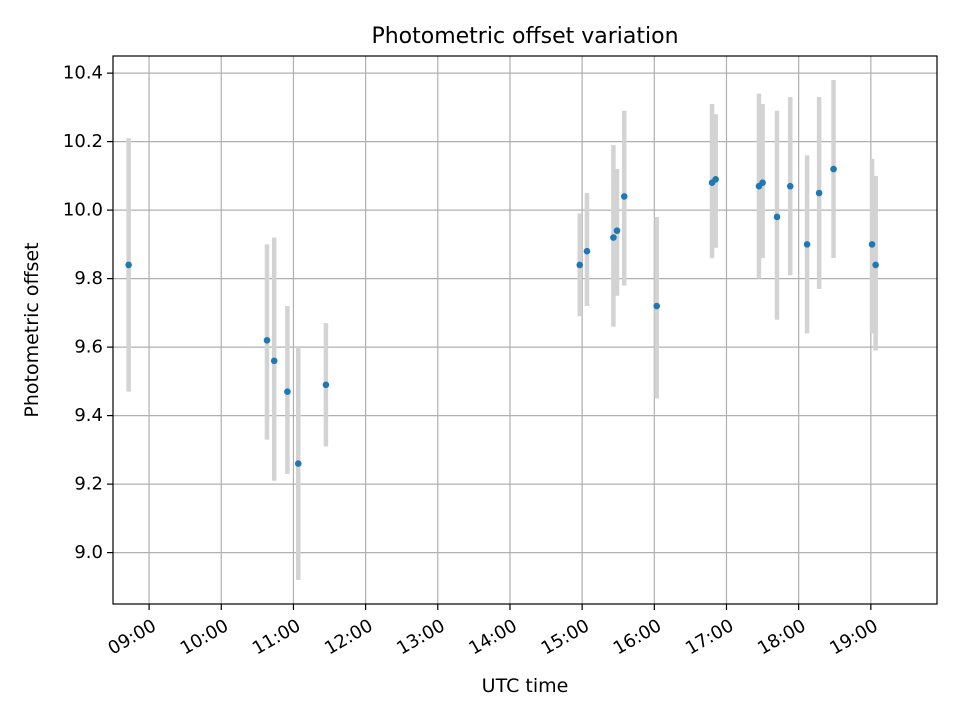 The width and height of the screenshot is (960, 720). I want to click on x-axis-label: UTC time, so click(525, 686).